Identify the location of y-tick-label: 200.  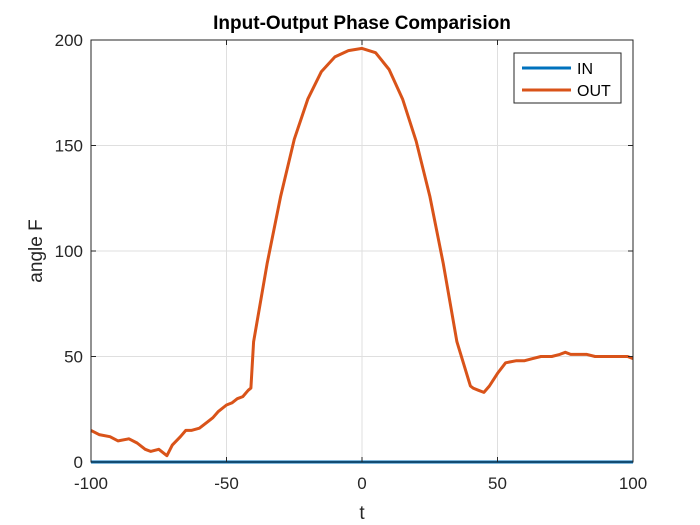
(69, 40).